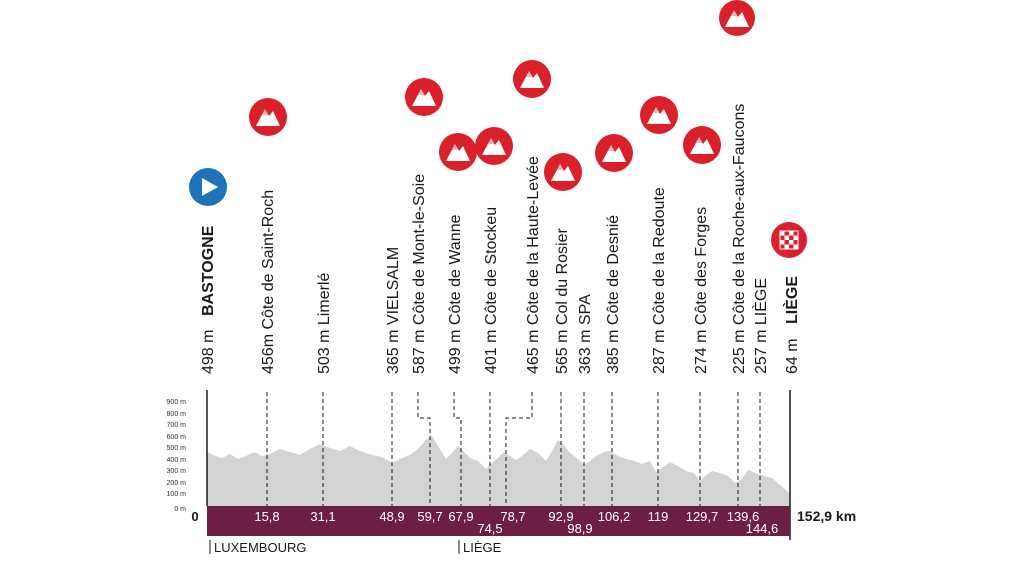  I want to click on km-label: 139,6, so click(743, 516).